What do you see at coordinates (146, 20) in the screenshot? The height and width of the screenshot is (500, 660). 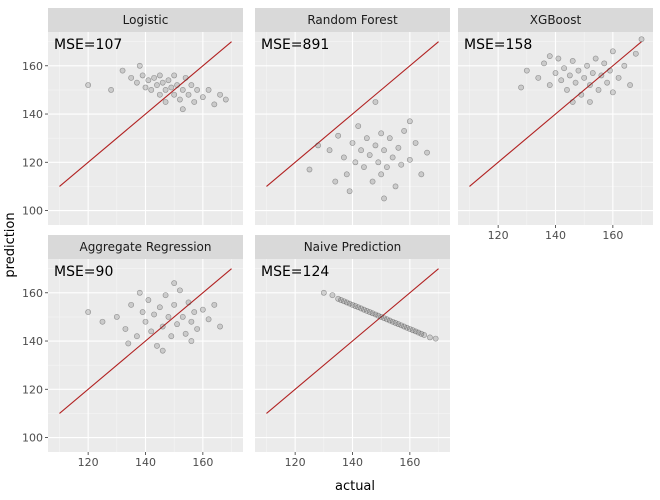 I see `facet-title: Logistic` at bounding box center [146, 20].